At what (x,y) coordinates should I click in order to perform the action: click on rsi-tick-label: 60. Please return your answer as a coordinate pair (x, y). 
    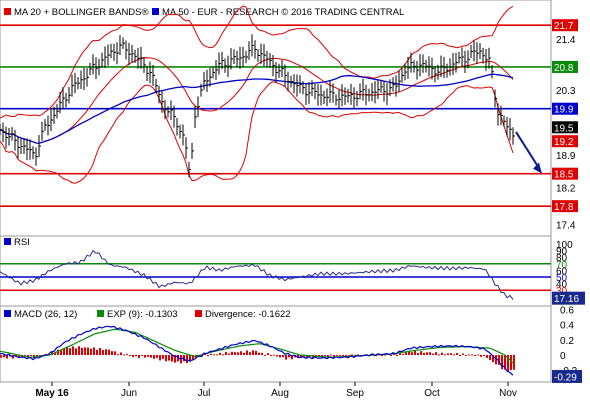
    Looking at the image, I should click on (562, 271).